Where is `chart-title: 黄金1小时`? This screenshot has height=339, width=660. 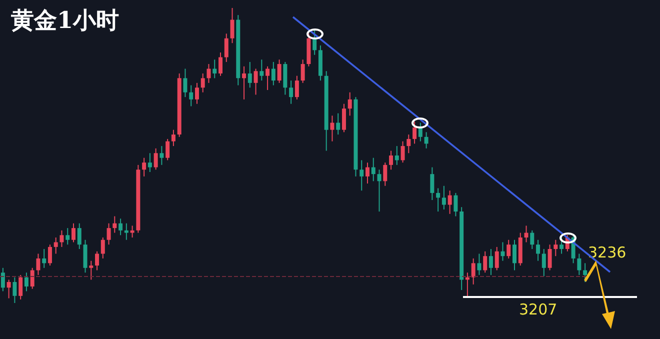
chart-title: 黄金1小时 is located at coordinates (65, 20).